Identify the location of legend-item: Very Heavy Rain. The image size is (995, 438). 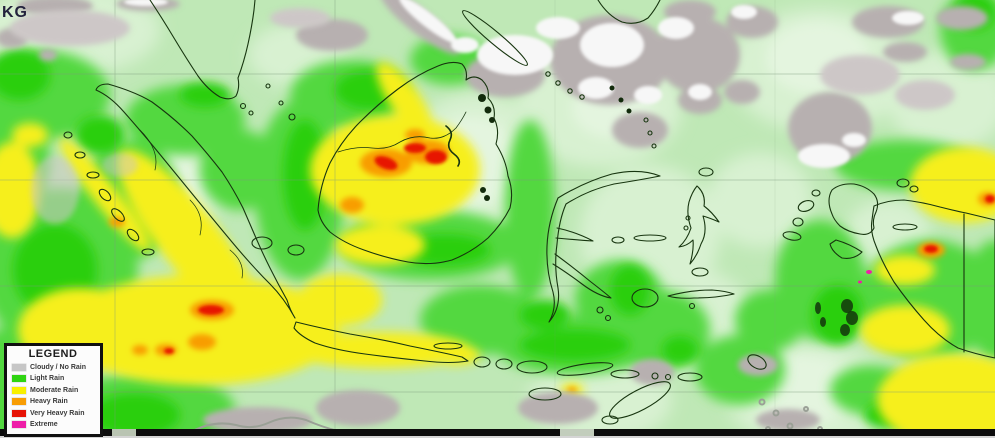
(56, 413).